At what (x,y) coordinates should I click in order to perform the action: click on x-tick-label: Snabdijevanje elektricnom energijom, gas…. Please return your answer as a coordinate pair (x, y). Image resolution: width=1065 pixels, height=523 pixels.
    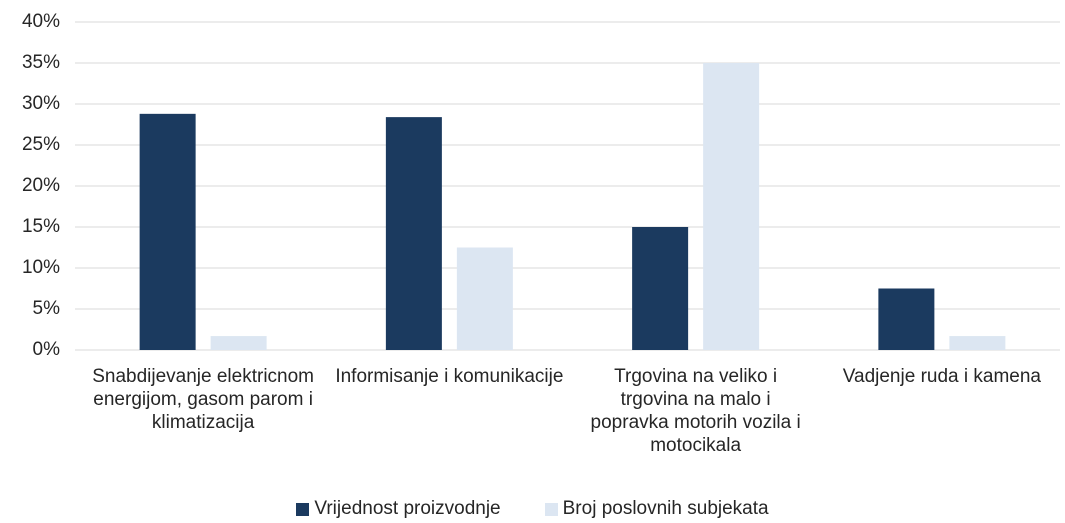
    Looking at the image, I should click on (203, 399).